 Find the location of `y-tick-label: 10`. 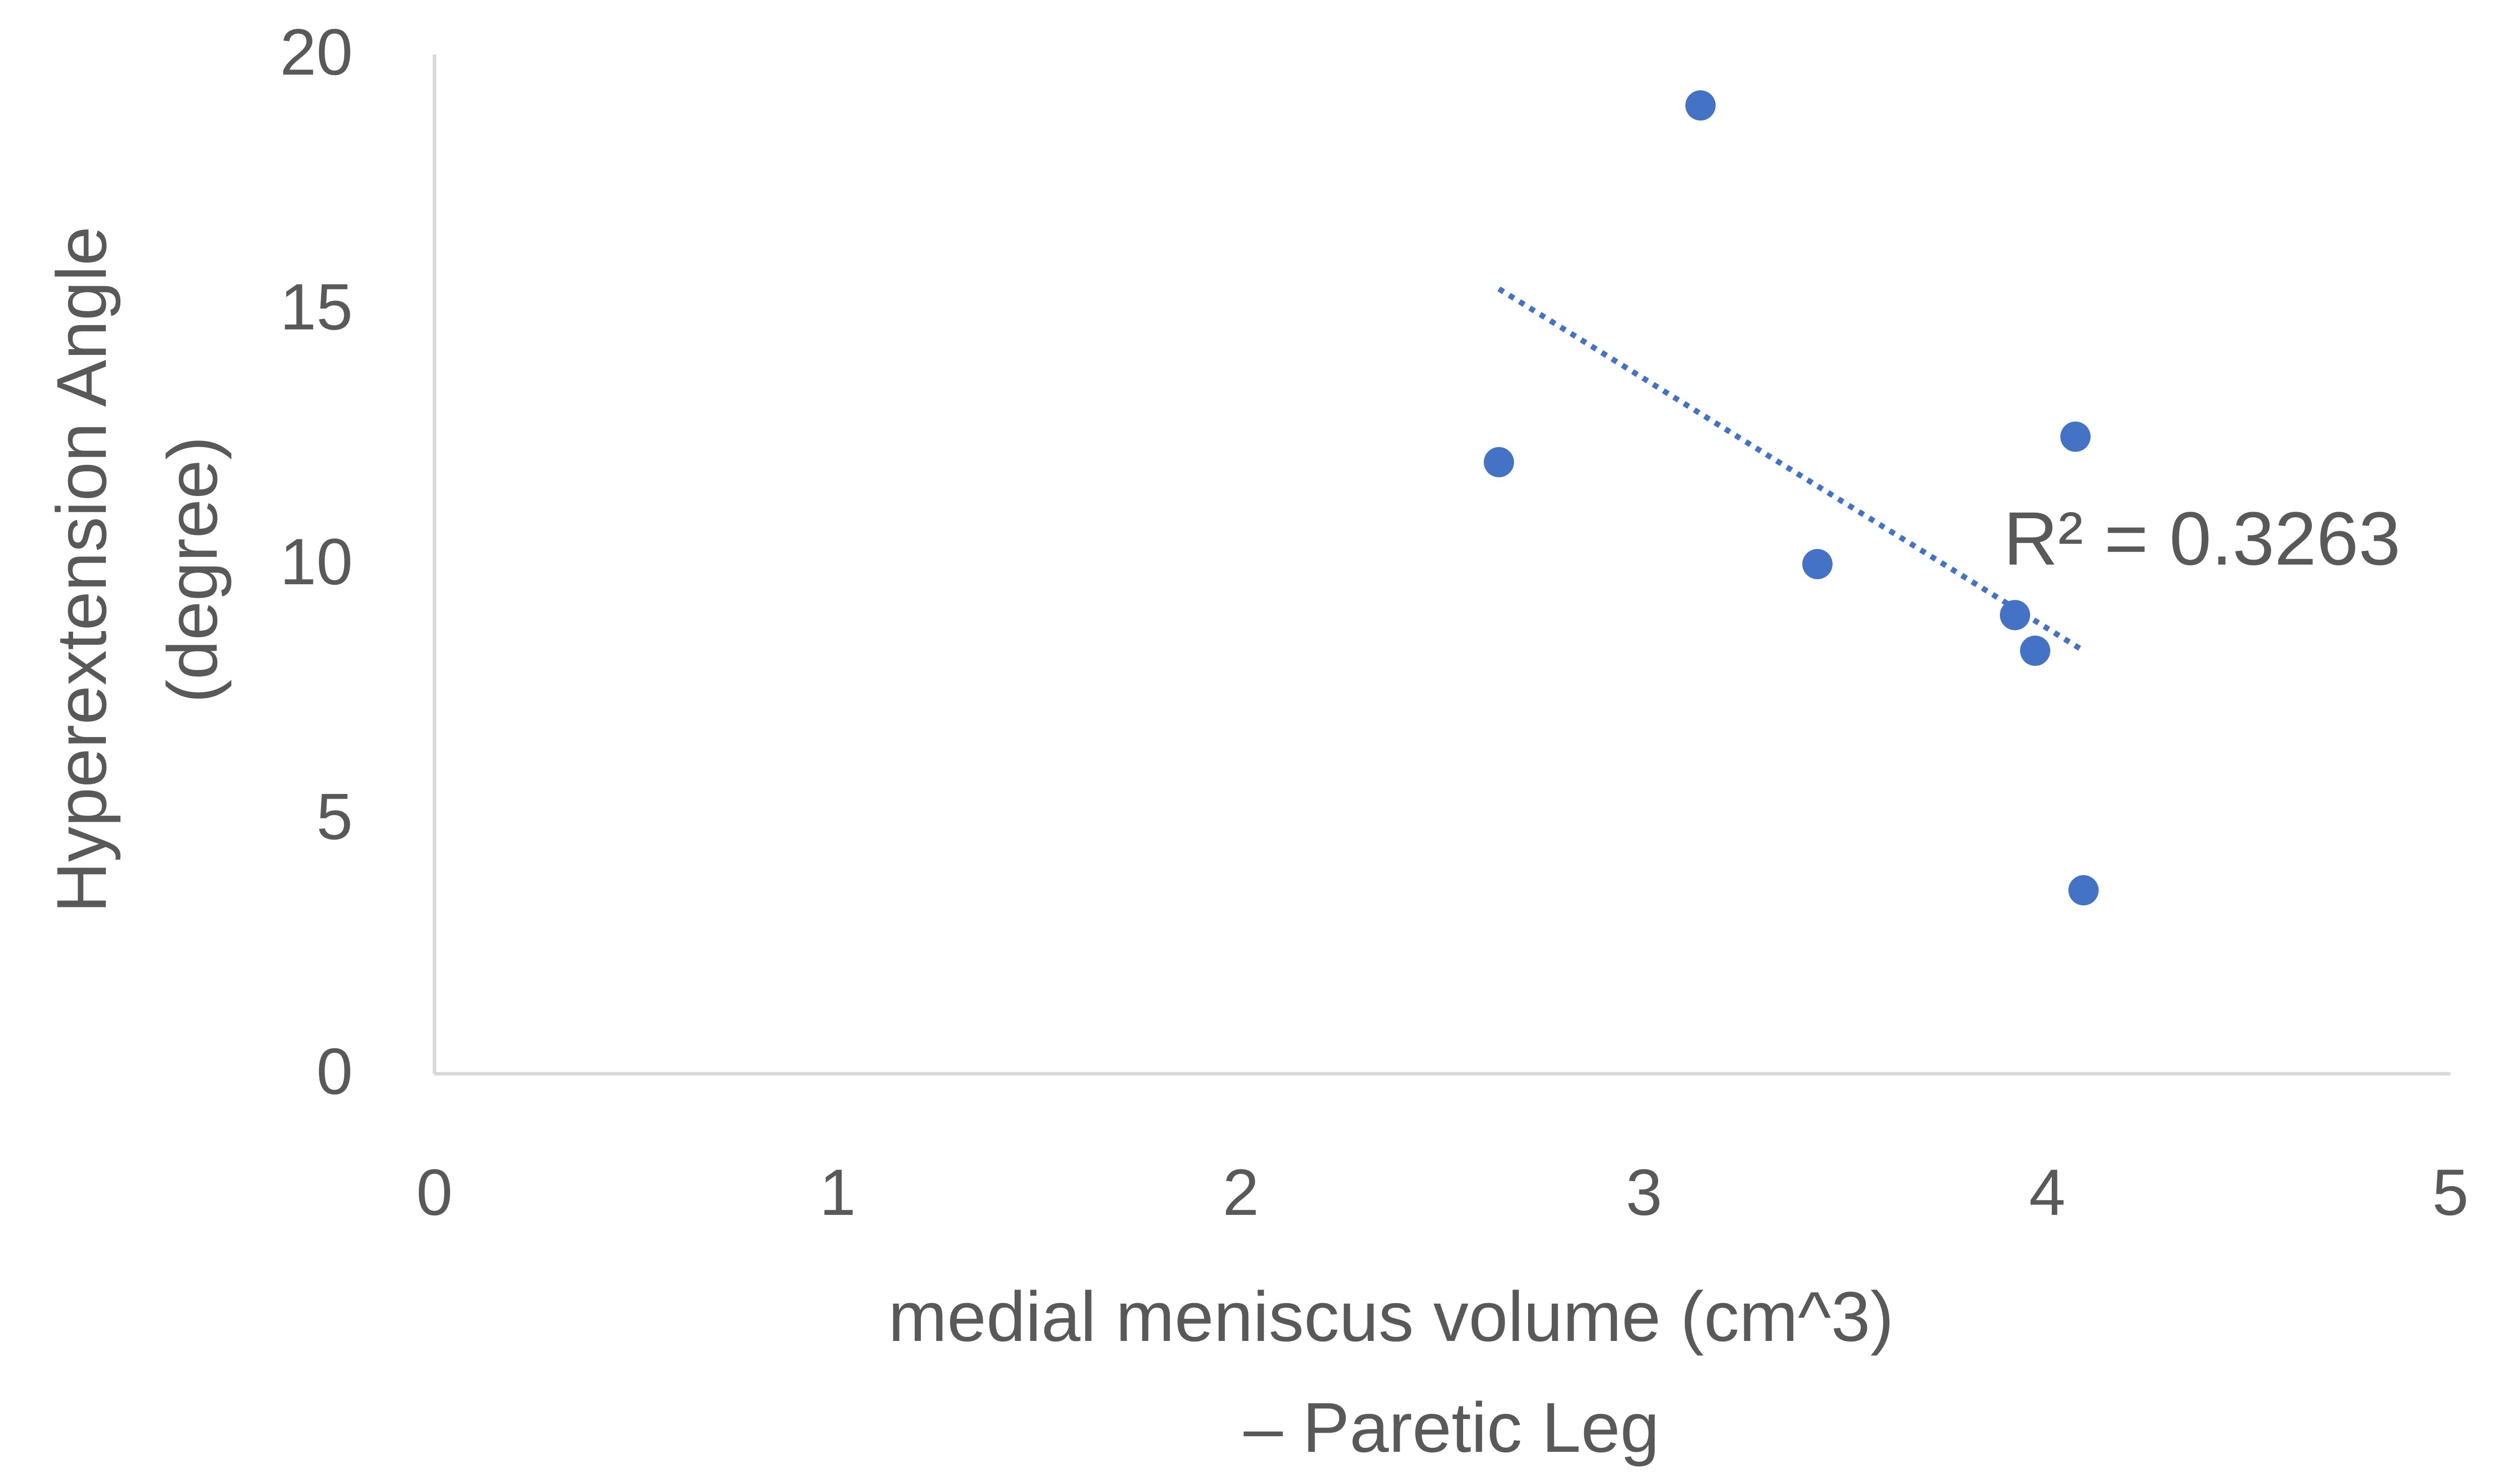

y-tick-label: 10 is located at coordinates (316, 561).